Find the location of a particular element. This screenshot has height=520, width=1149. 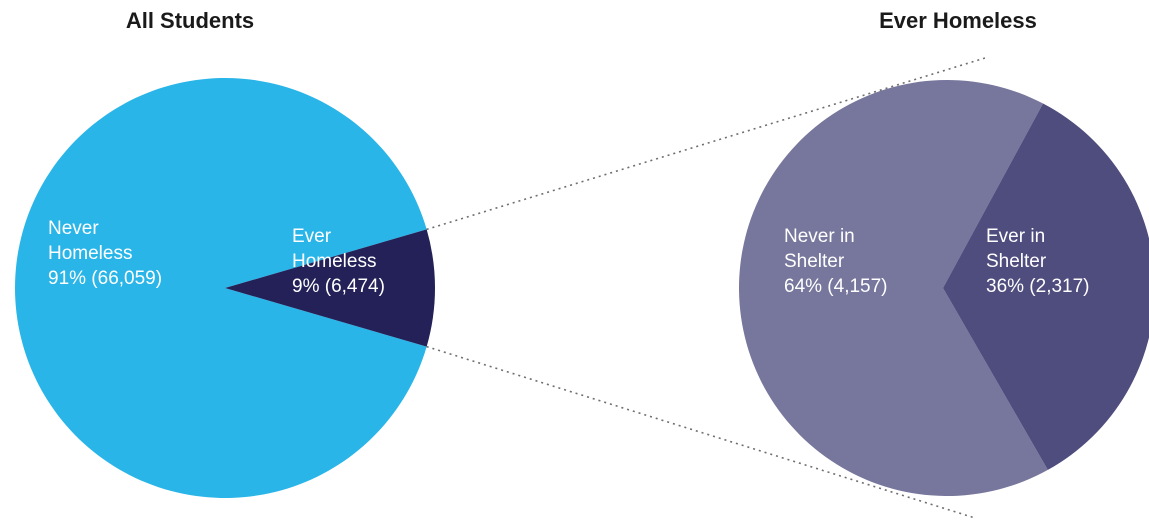

label-never-in-shelter-line-1: Never in is located at coordinates (819, 236).